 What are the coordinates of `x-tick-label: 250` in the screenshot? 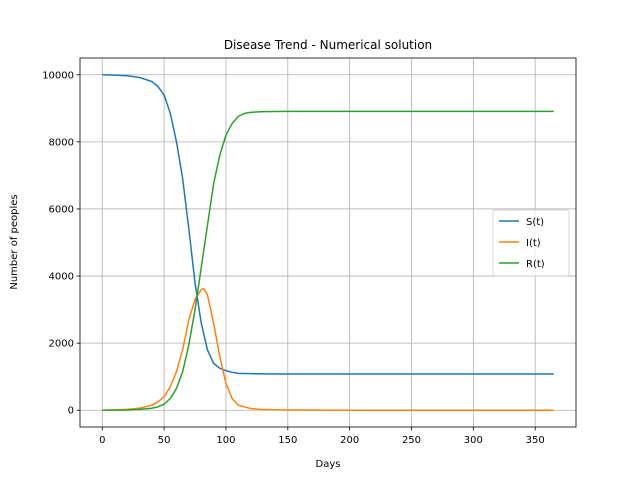 It's located at (411, 440).